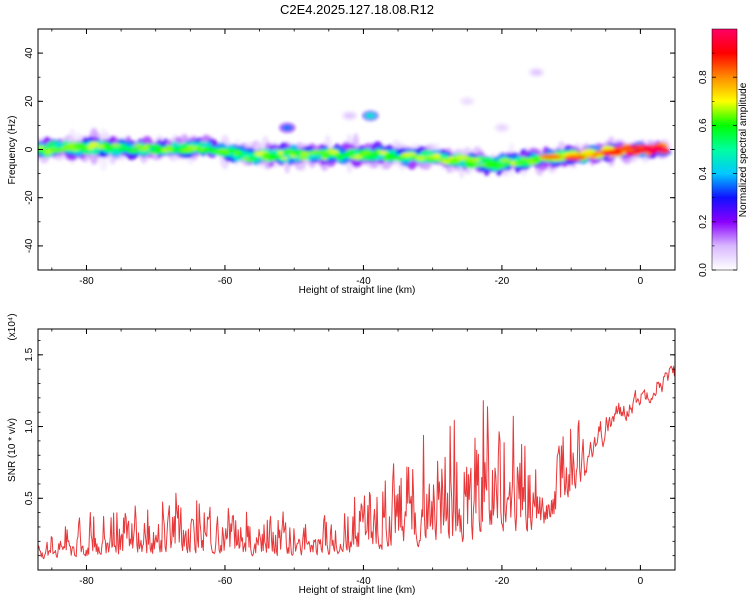 The width and height of the screenshot is (750, 605). Describe the element at coordinates (357, 9) in the screenshot. I see `figure-title: C2E4.2025.127.18.08.R12` at that location.